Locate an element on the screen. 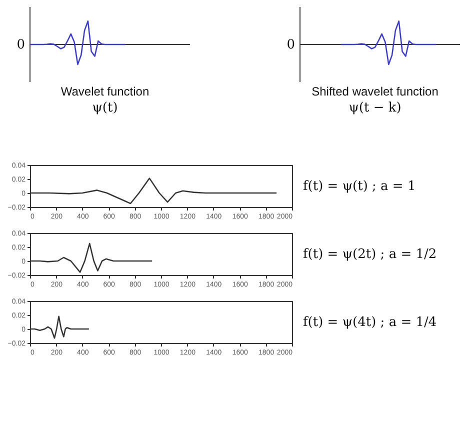  text: Shifted wavelet function is located at coordinates (375, 91).